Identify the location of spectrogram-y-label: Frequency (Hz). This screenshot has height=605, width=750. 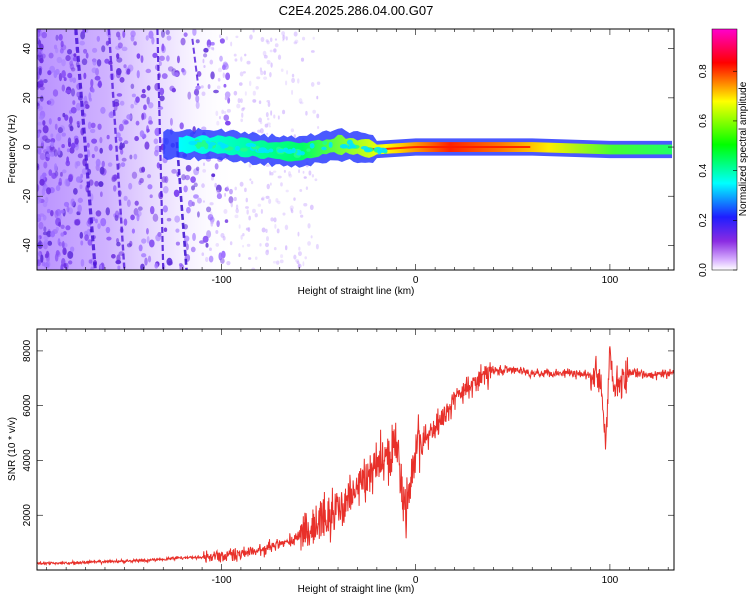
(12, 149).